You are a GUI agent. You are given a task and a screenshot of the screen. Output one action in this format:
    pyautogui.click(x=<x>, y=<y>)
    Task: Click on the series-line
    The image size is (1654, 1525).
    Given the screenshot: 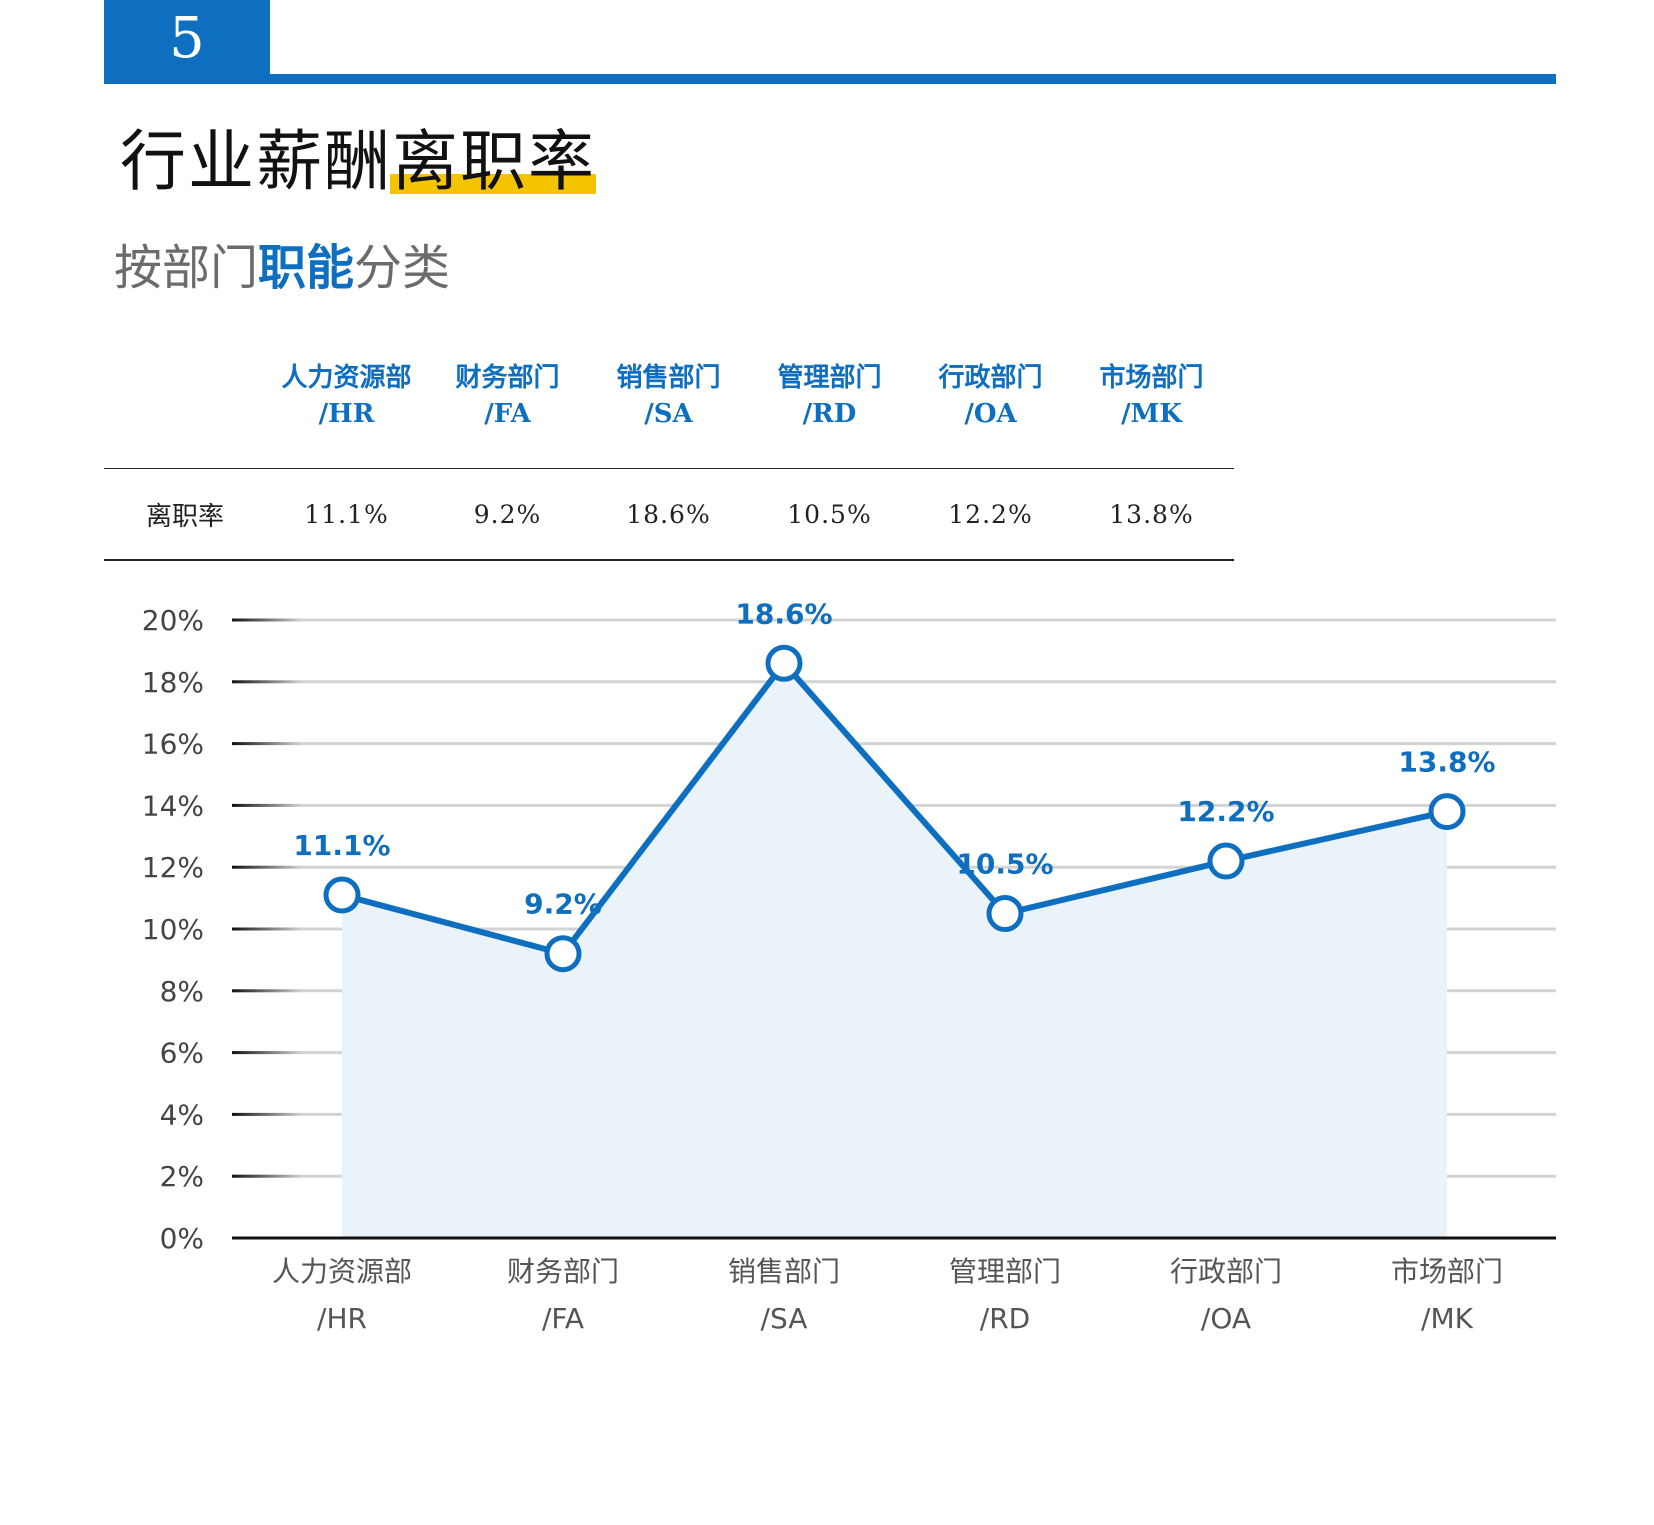 What is the action you would take?
    pyautogui.click(x=894, y=808)
    